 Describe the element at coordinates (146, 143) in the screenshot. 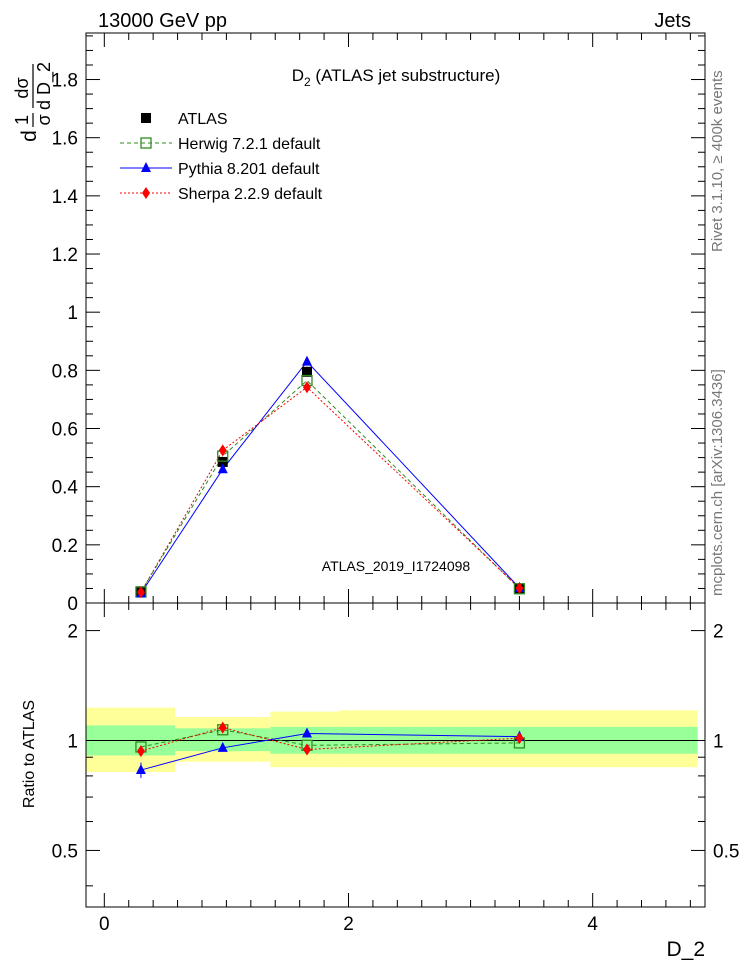

I see `legend-marker-herwig` at that location.